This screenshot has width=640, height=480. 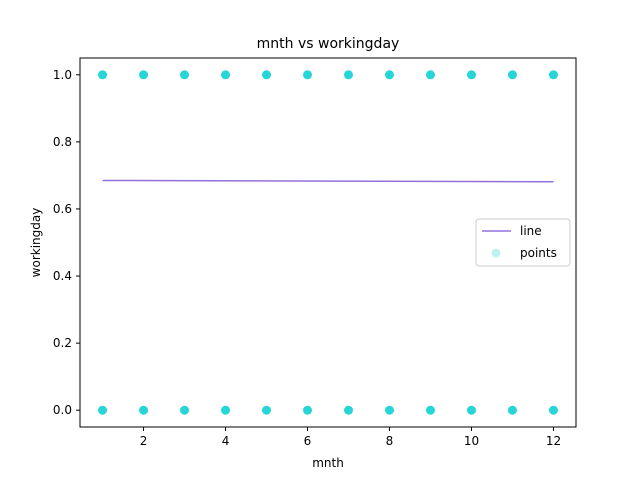 I want to click on x-axis-ticks: 2 4 6 8 10 12, so click(x=350, y=437).